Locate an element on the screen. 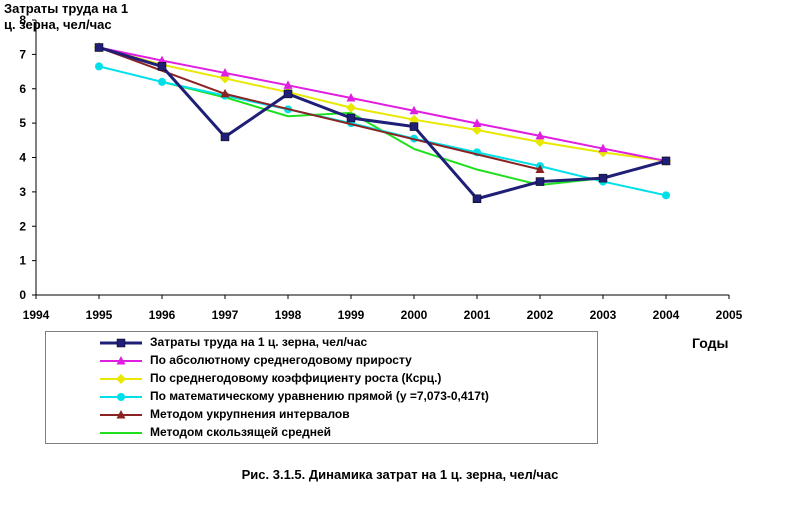  y-tick-label: 6 is located at coordinates (22, 89).